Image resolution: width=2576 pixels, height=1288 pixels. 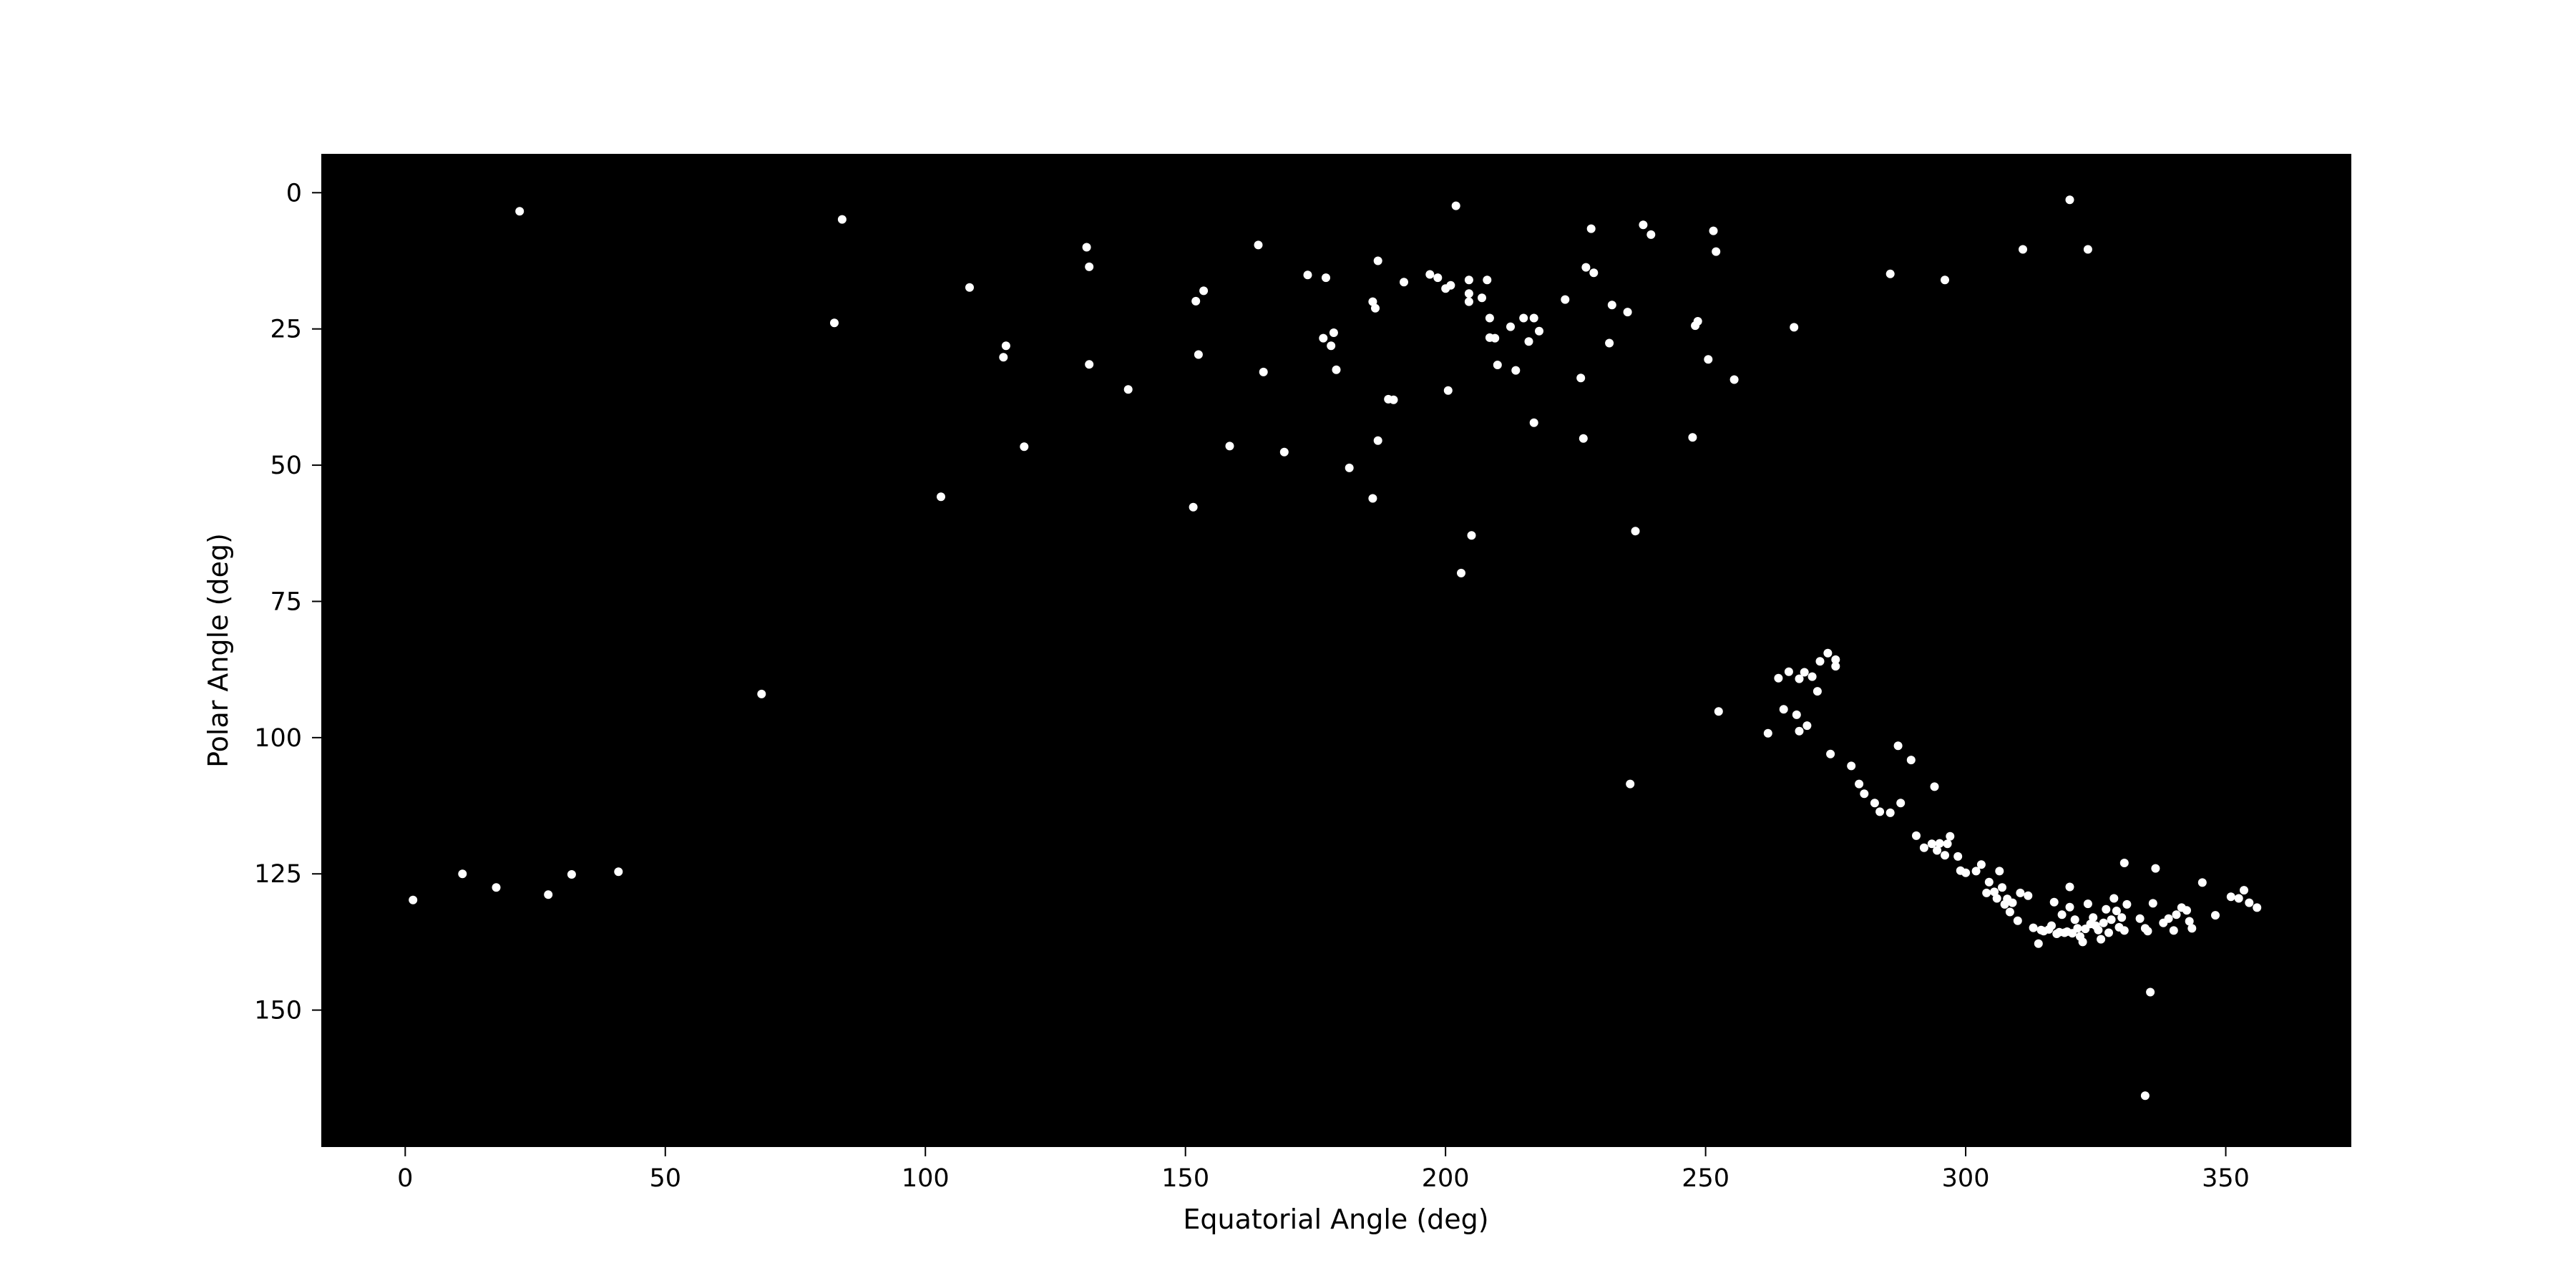 What do you see at coordinates (286, 330) in the screenshot?
I see `y-tick-label: 25` at bounding box center [286, 330].